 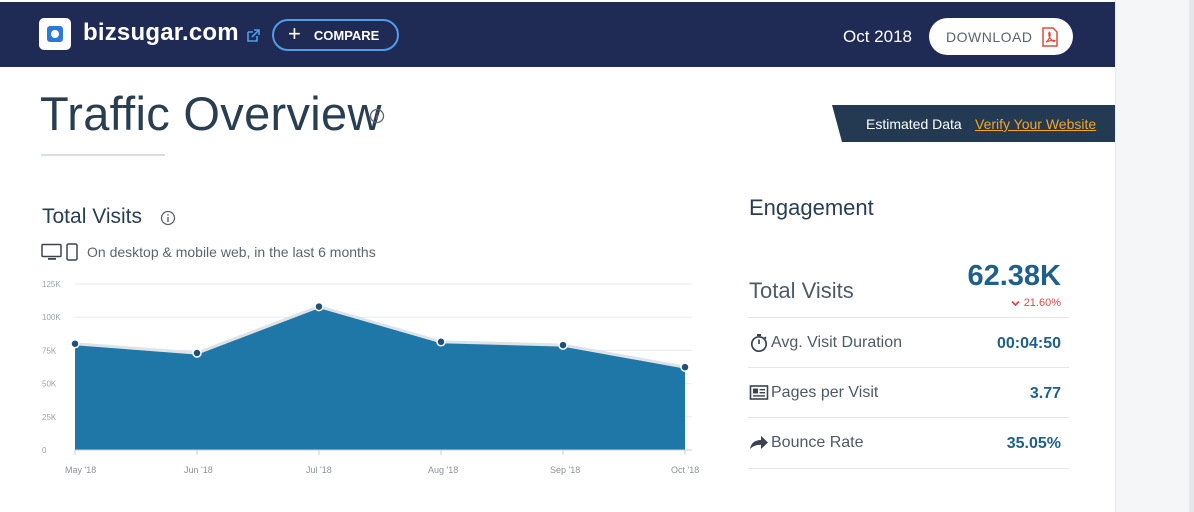 I want to click on bounce-label: Bounce Rate, so click(x=817, y=442).